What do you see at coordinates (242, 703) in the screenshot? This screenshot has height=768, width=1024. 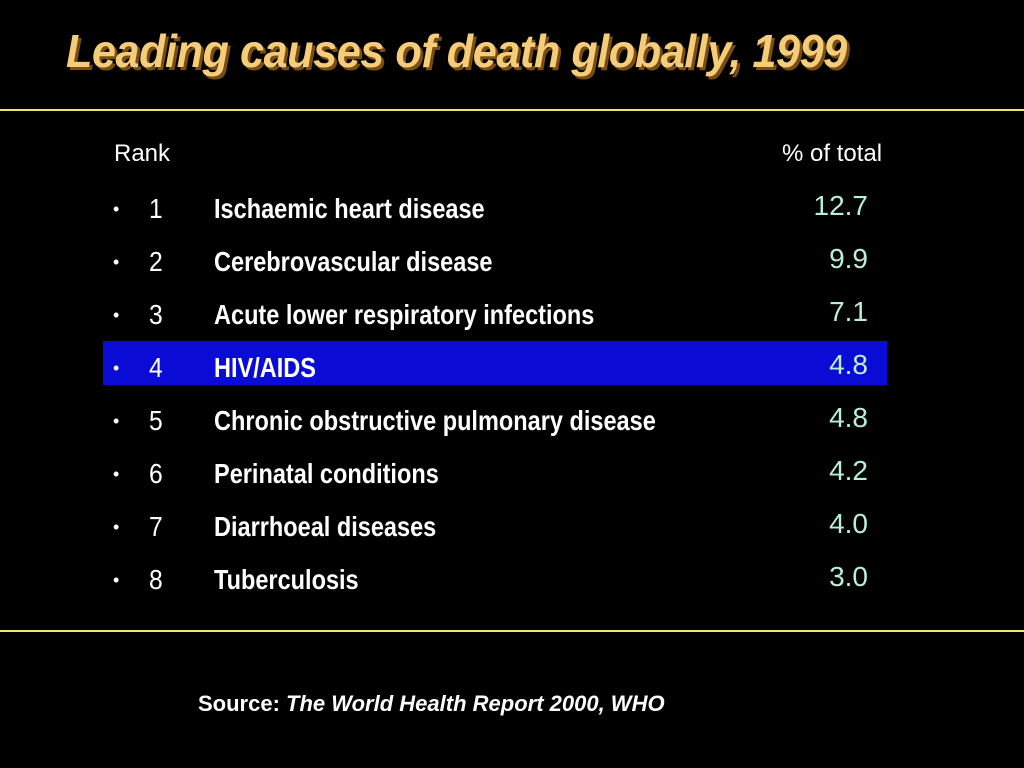 I see `source-label: Source:` at bounding box center [242, 703].